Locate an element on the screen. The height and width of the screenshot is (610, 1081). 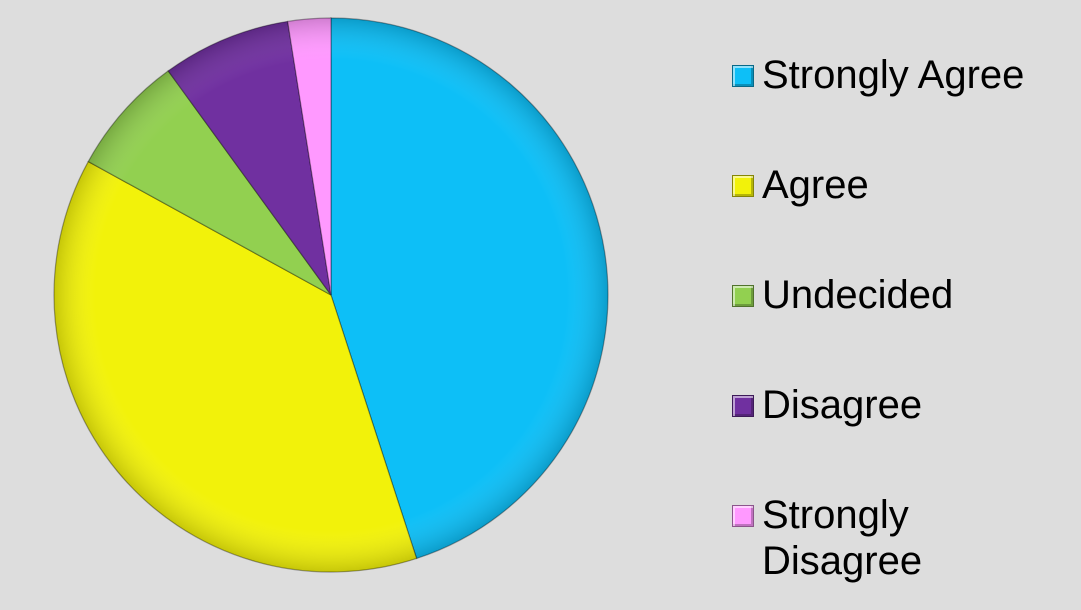
legend-item-strongly-disagree: Strongly Disagree is located at coordinates (847, 538).